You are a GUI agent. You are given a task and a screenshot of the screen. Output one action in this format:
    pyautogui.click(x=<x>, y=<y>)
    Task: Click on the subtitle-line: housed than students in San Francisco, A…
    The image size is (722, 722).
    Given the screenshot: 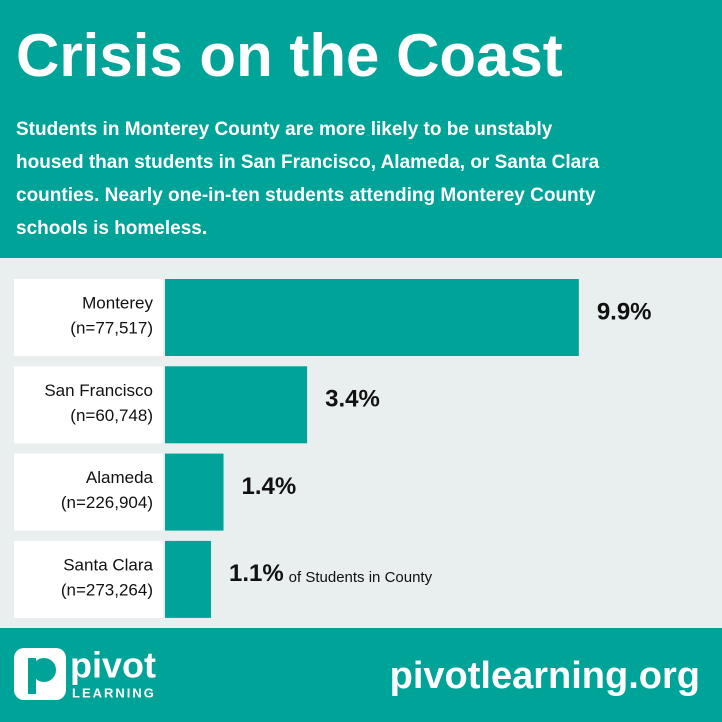 What is the action you would take?
    pyautogui.click(x=308, y=162)
    